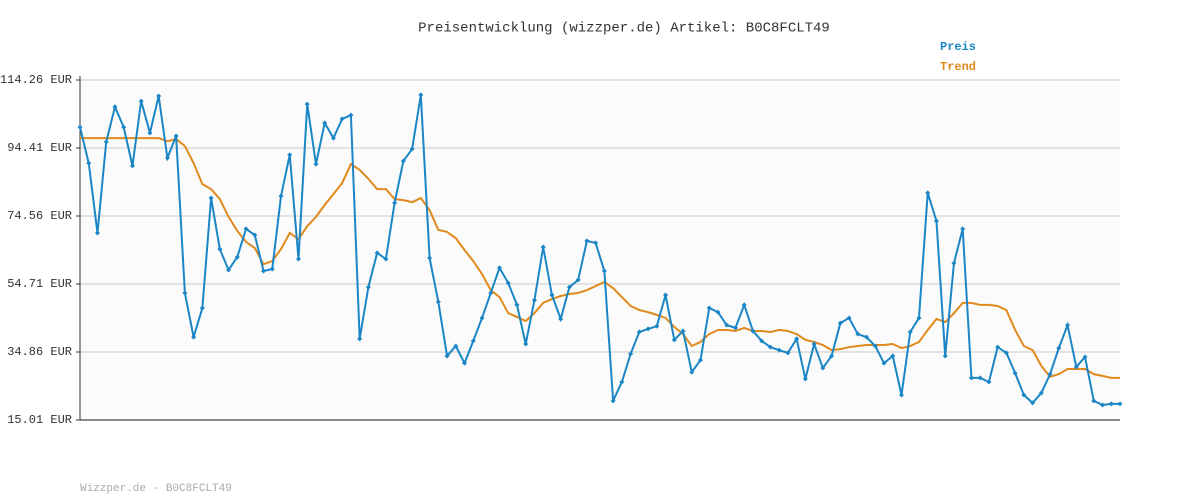  Describe the element at coordinates (39, 216) in the screenshot. I see `y-tick-label: 74.56 EUR` at that location.